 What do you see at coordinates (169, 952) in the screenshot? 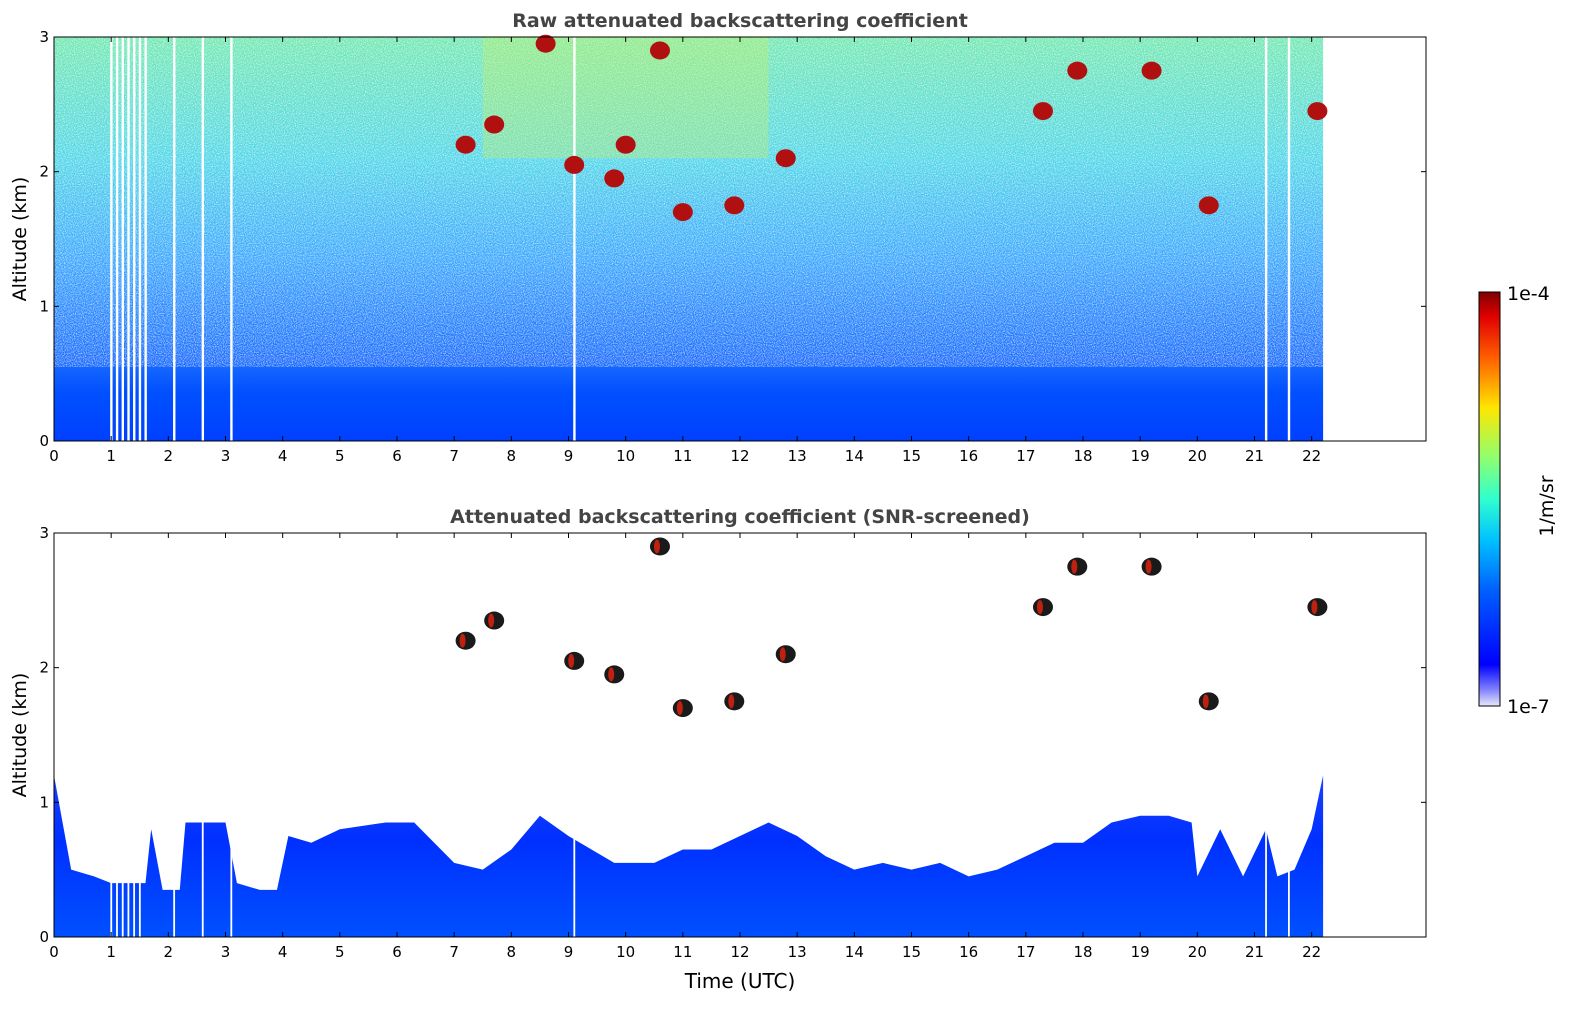
I see `xtick-label-2: 2` at bounding box center [169, 952].